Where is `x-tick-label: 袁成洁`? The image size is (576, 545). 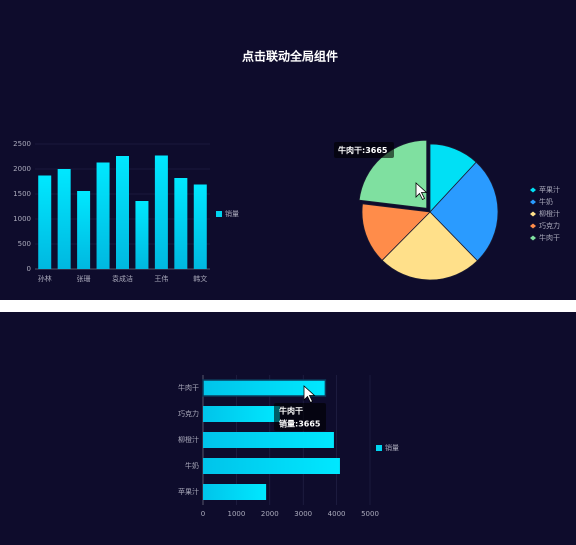
x-tick-label: 袁成洁 is located at coordinates (122, 278).